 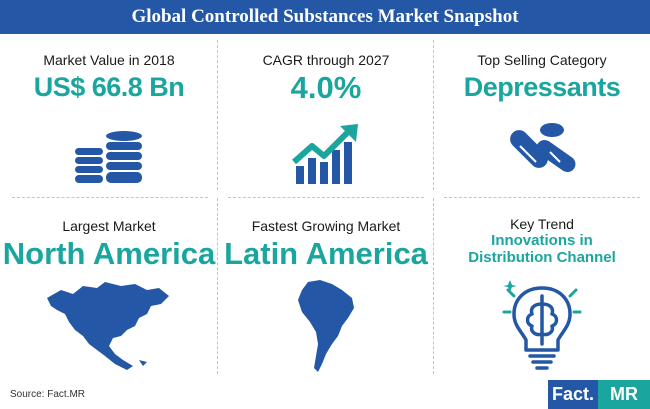 I want to click on fastest-market-value: Latin America, so click(x=326, y=253).